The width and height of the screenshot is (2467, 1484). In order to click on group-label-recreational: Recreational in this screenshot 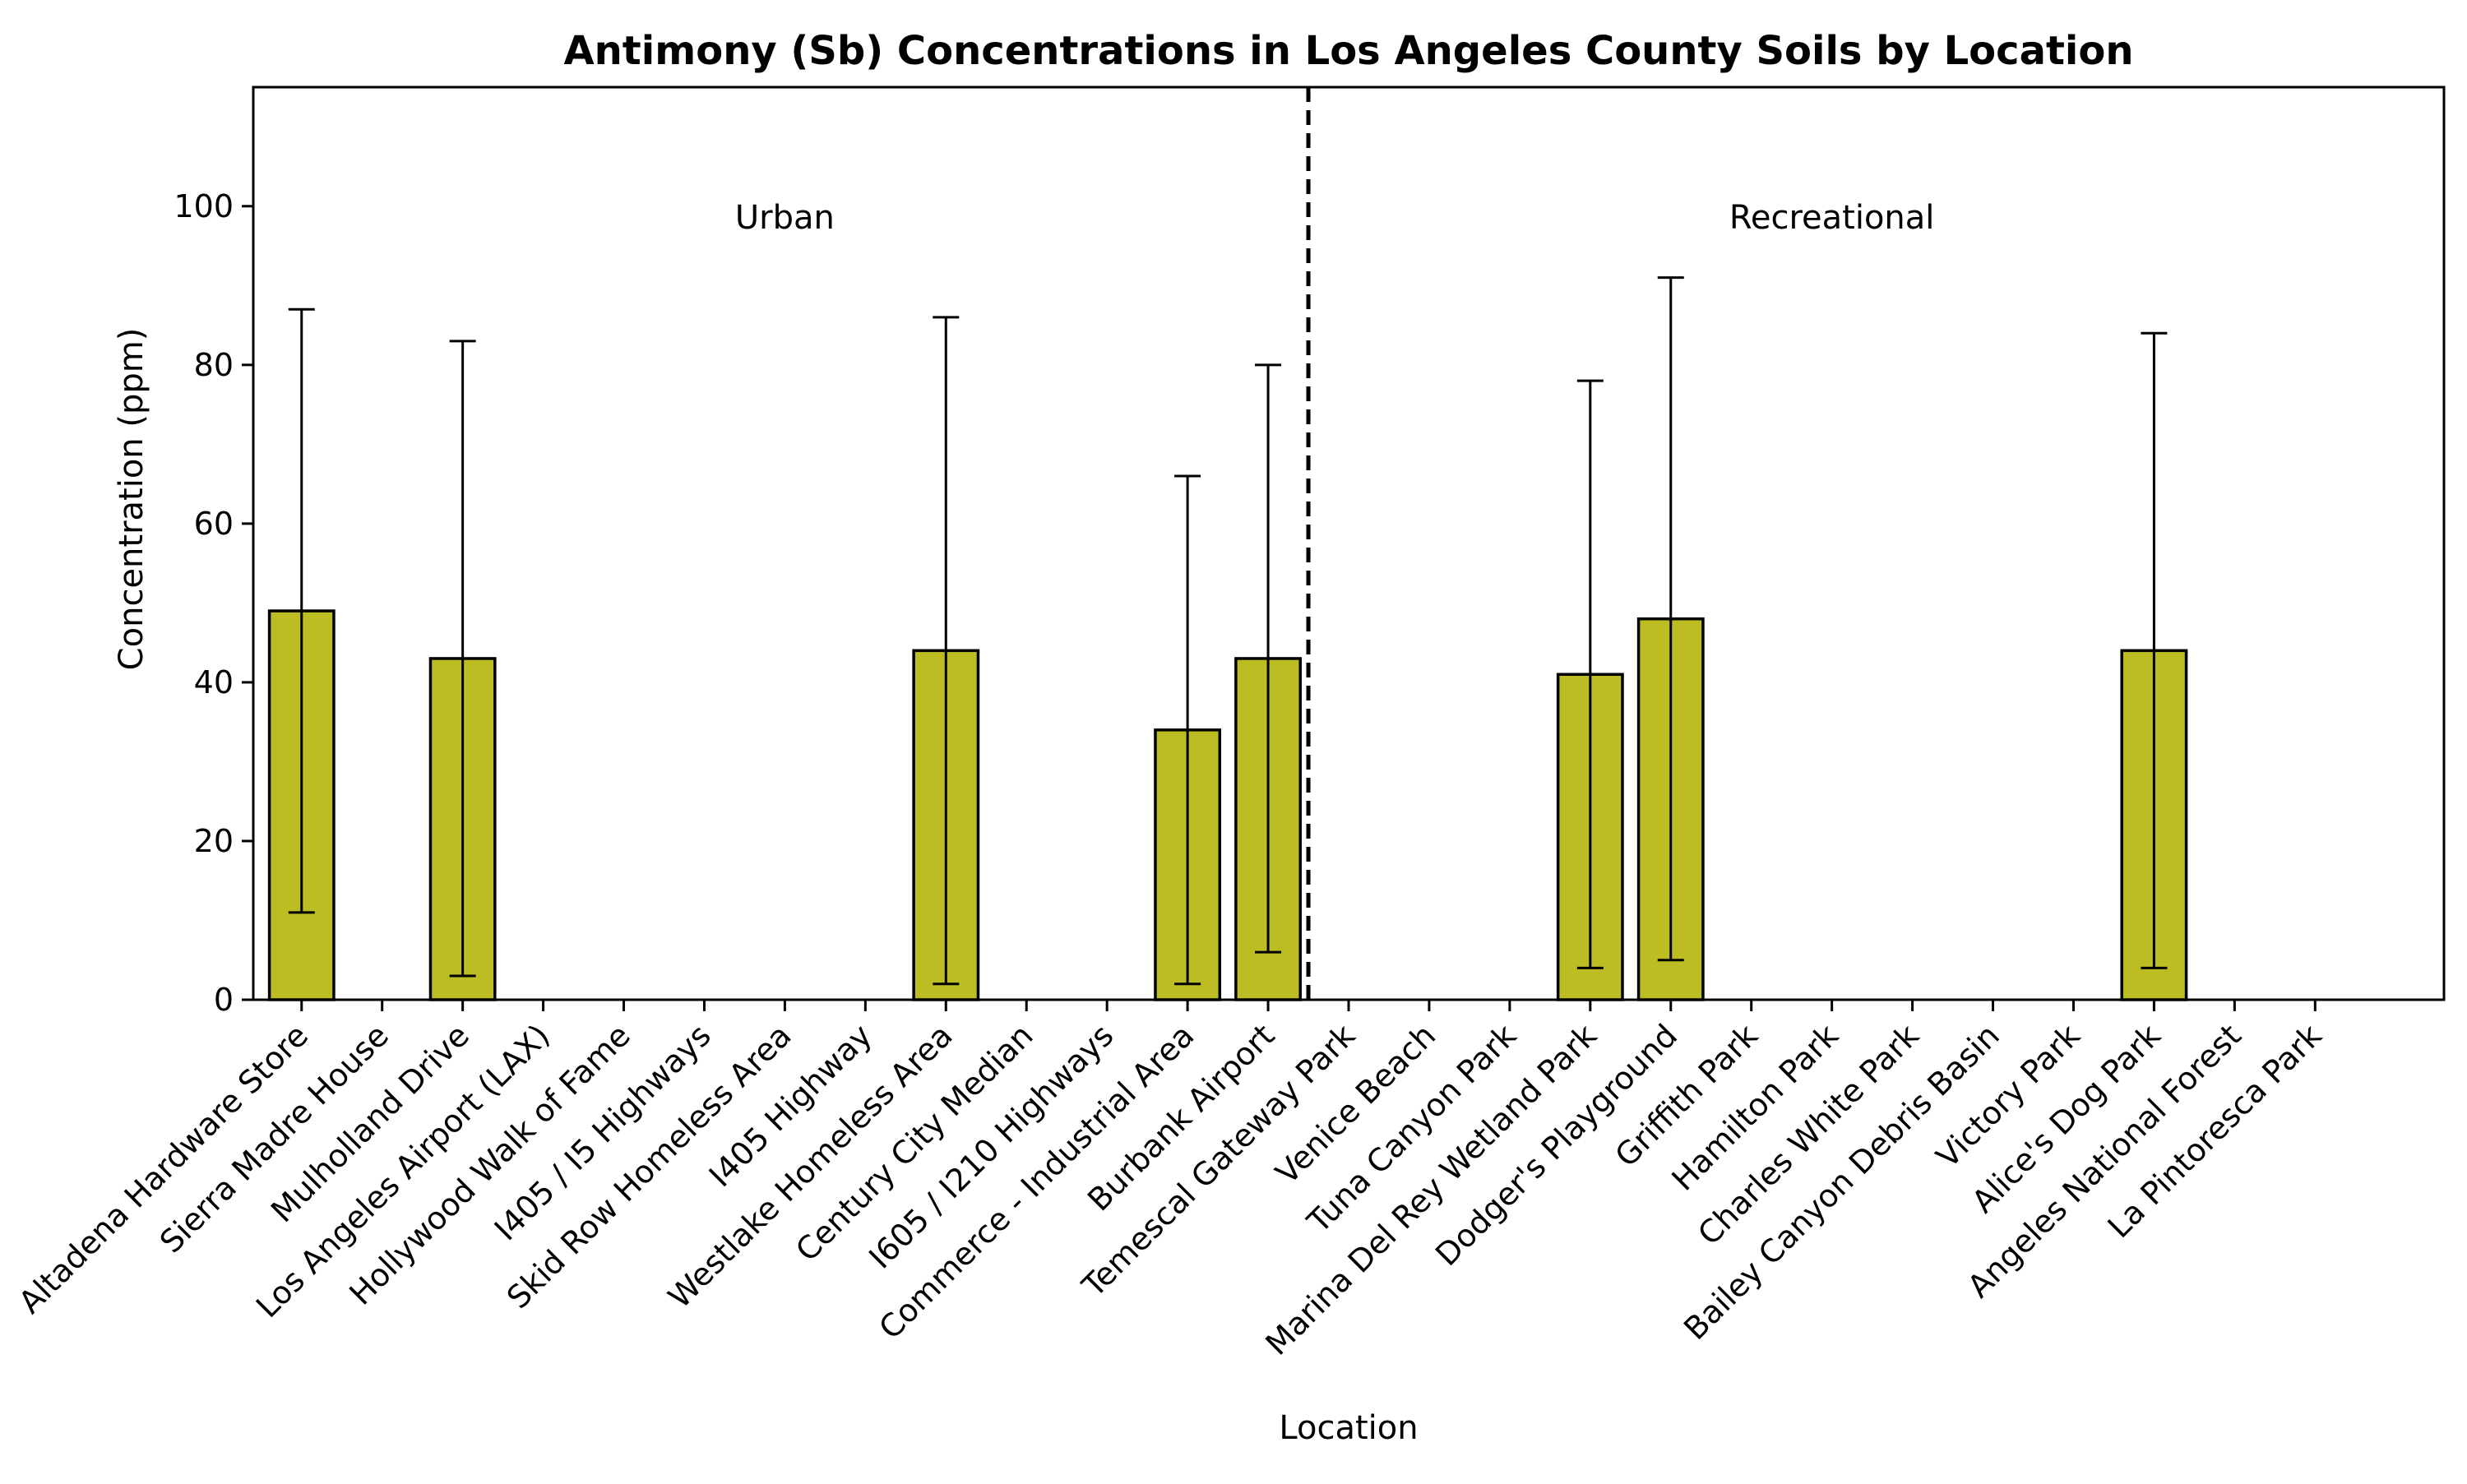, I will do `click(1832, 218)`.